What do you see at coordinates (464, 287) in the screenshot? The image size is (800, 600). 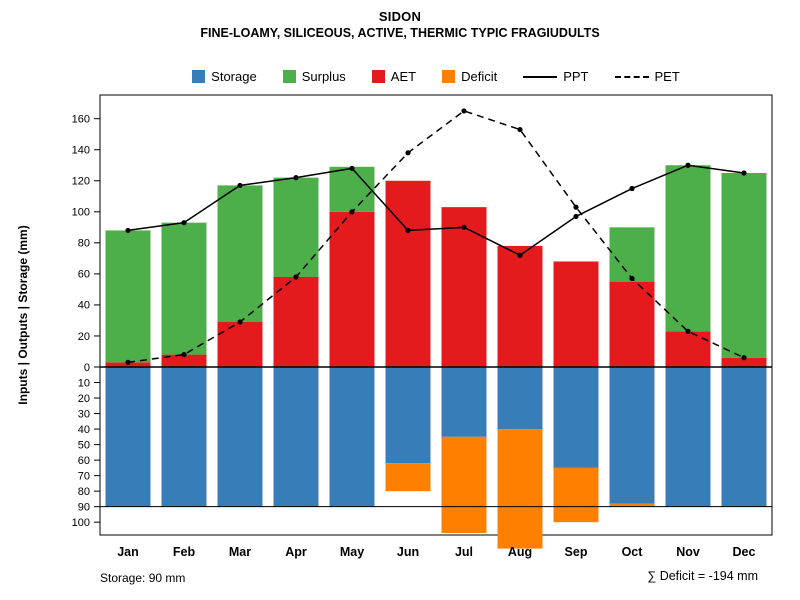 I see `bar-aet-jul` at bounding box center [464, 287].